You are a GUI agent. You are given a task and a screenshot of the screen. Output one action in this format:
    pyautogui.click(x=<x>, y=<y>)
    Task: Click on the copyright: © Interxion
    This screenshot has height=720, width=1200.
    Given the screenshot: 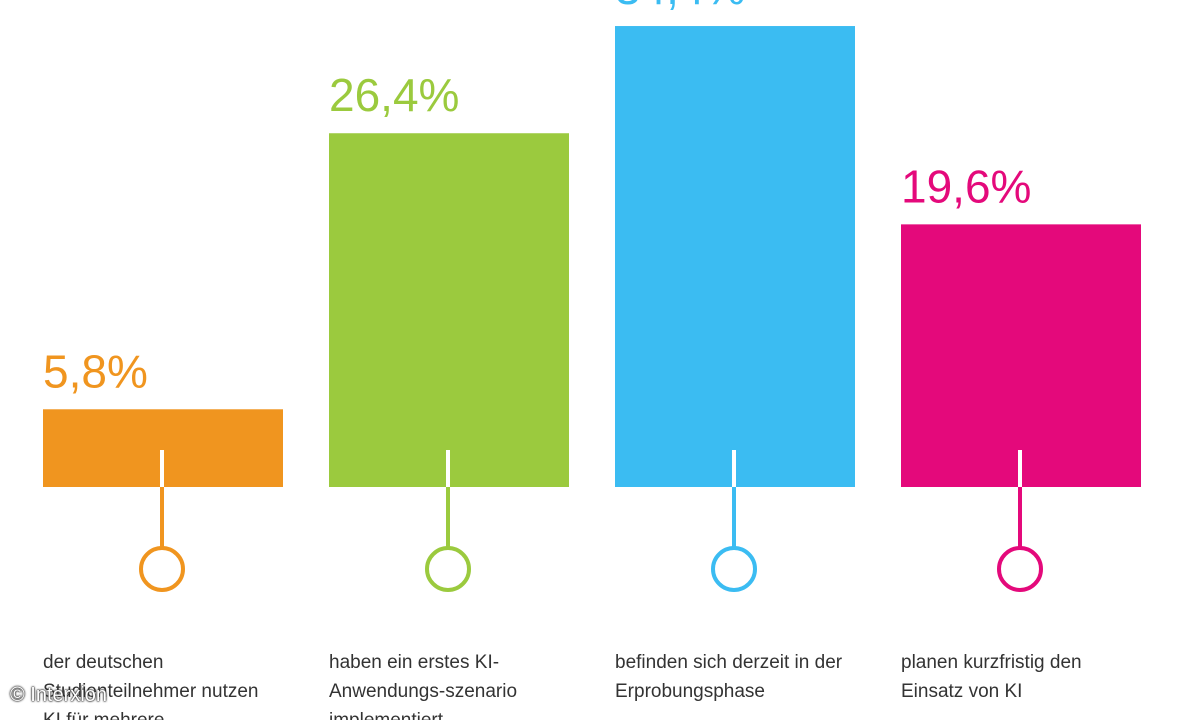 What is the action you would take?
    pyautogui.click(x=59, y=695)
    